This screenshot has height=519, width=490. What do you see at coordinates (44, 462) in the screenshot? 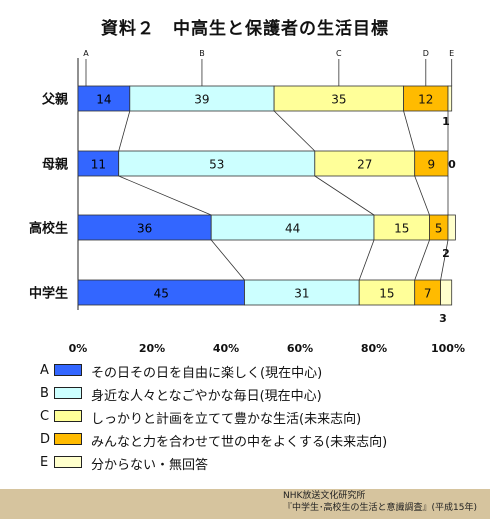
I see `legend-letter: E` at bounding box center [44, 462].